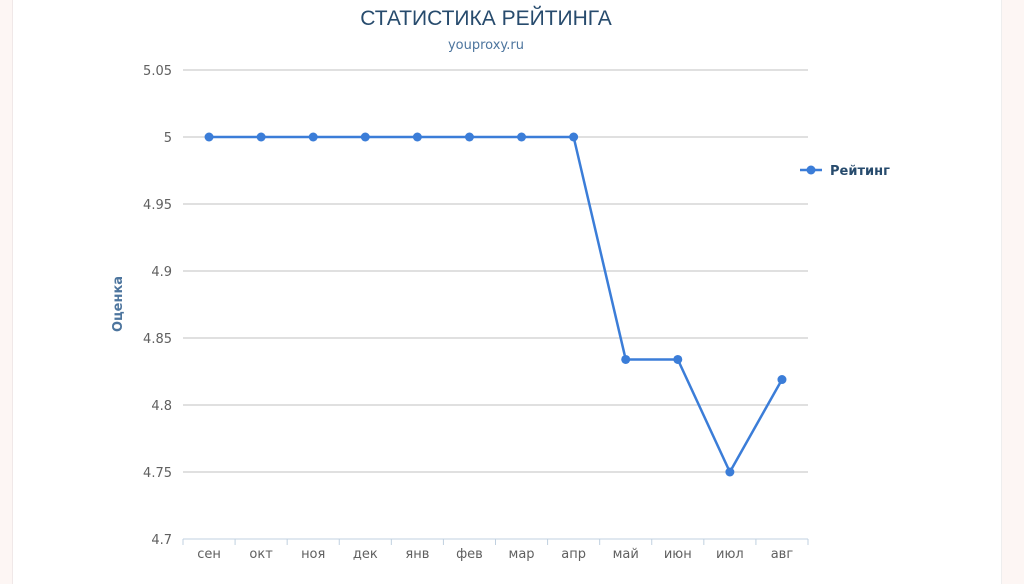  I want to click on legend: Рейтинг, so click(845, 171).